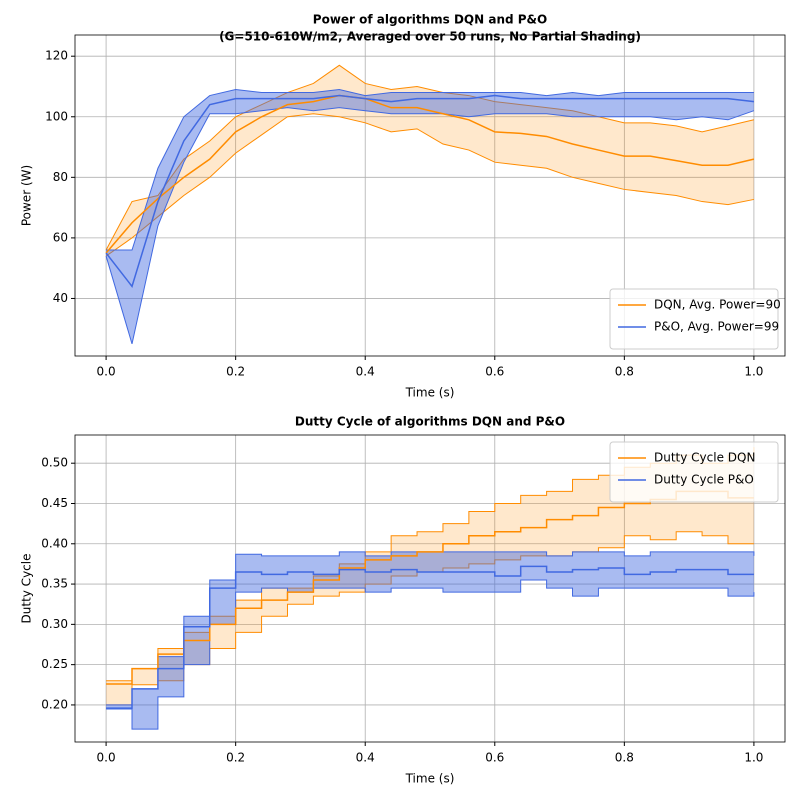 This screenshot has height=804, width=800. Describe the element at coordinates (54, 704) in the screenshot. I see `y-tick-label: 0.20` at that location.